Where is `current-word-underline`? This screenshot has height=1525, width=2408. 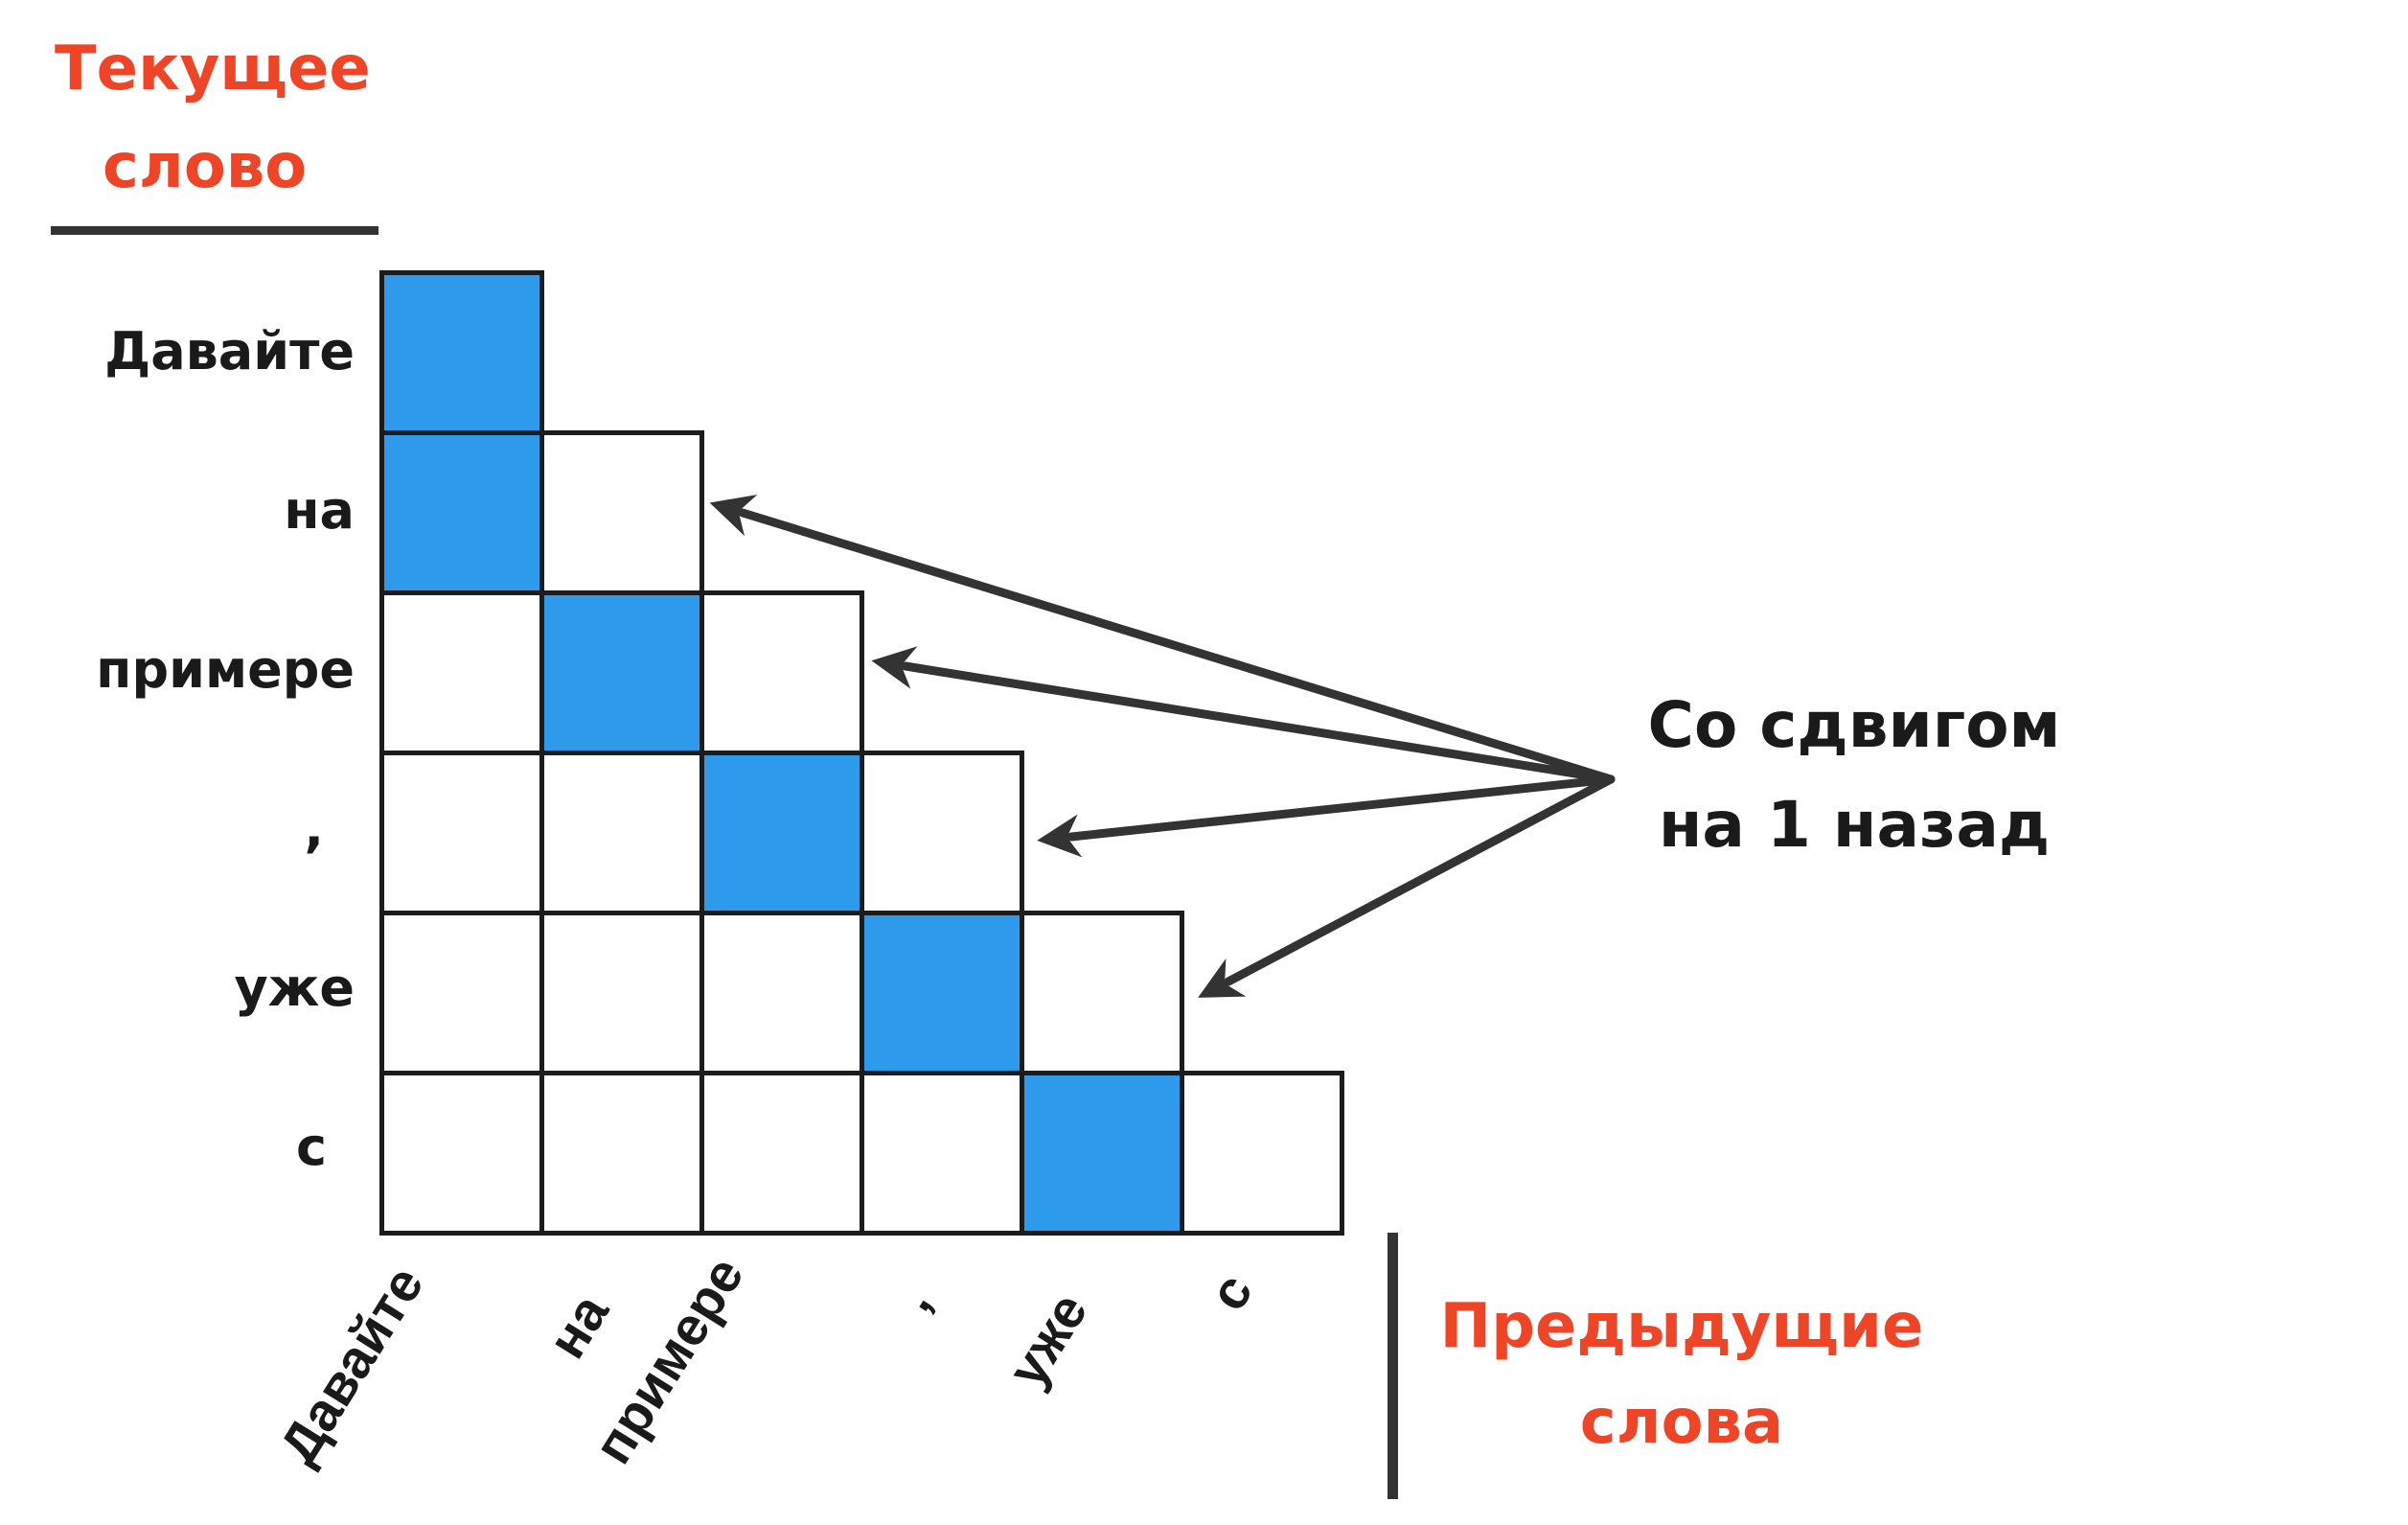
current-word-underline is located at coordinates (214, 230).